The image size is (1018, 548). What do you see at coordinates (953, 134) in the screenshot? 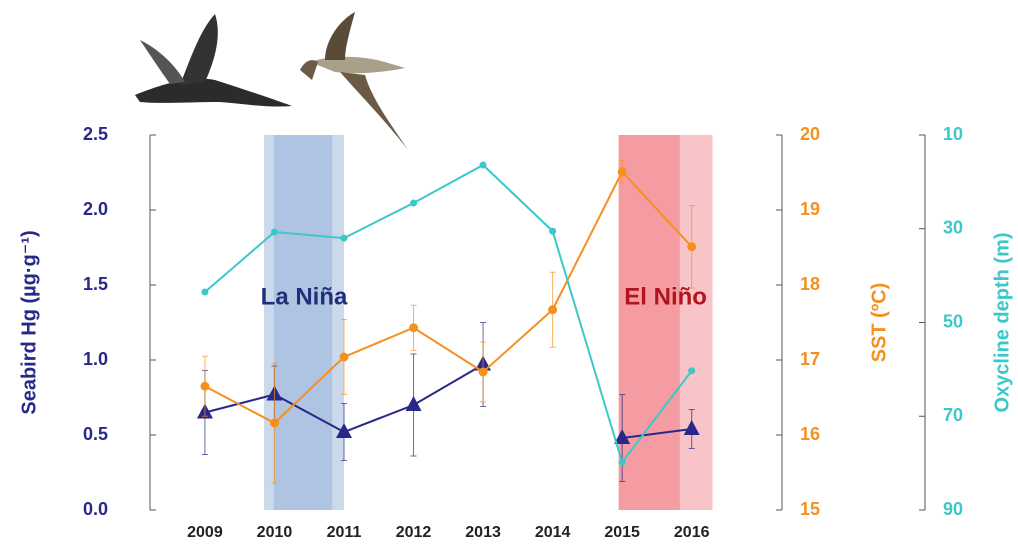
I see `y-tick-label: 10` at bounding box center [953, 134].